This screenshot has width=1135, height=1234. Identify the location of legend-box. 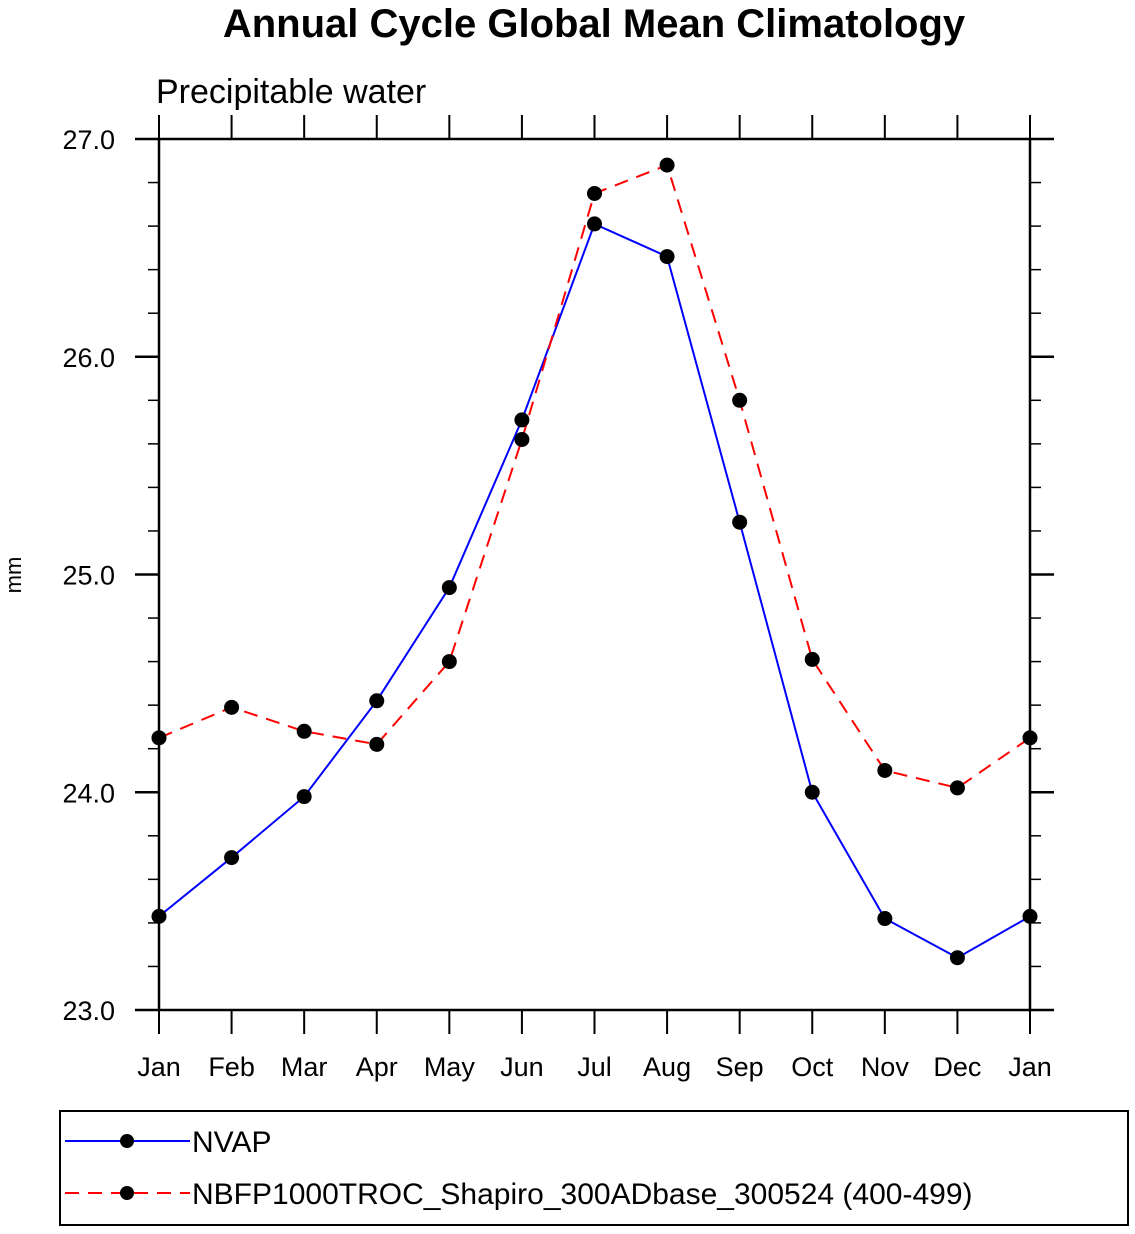
(594, 1168).